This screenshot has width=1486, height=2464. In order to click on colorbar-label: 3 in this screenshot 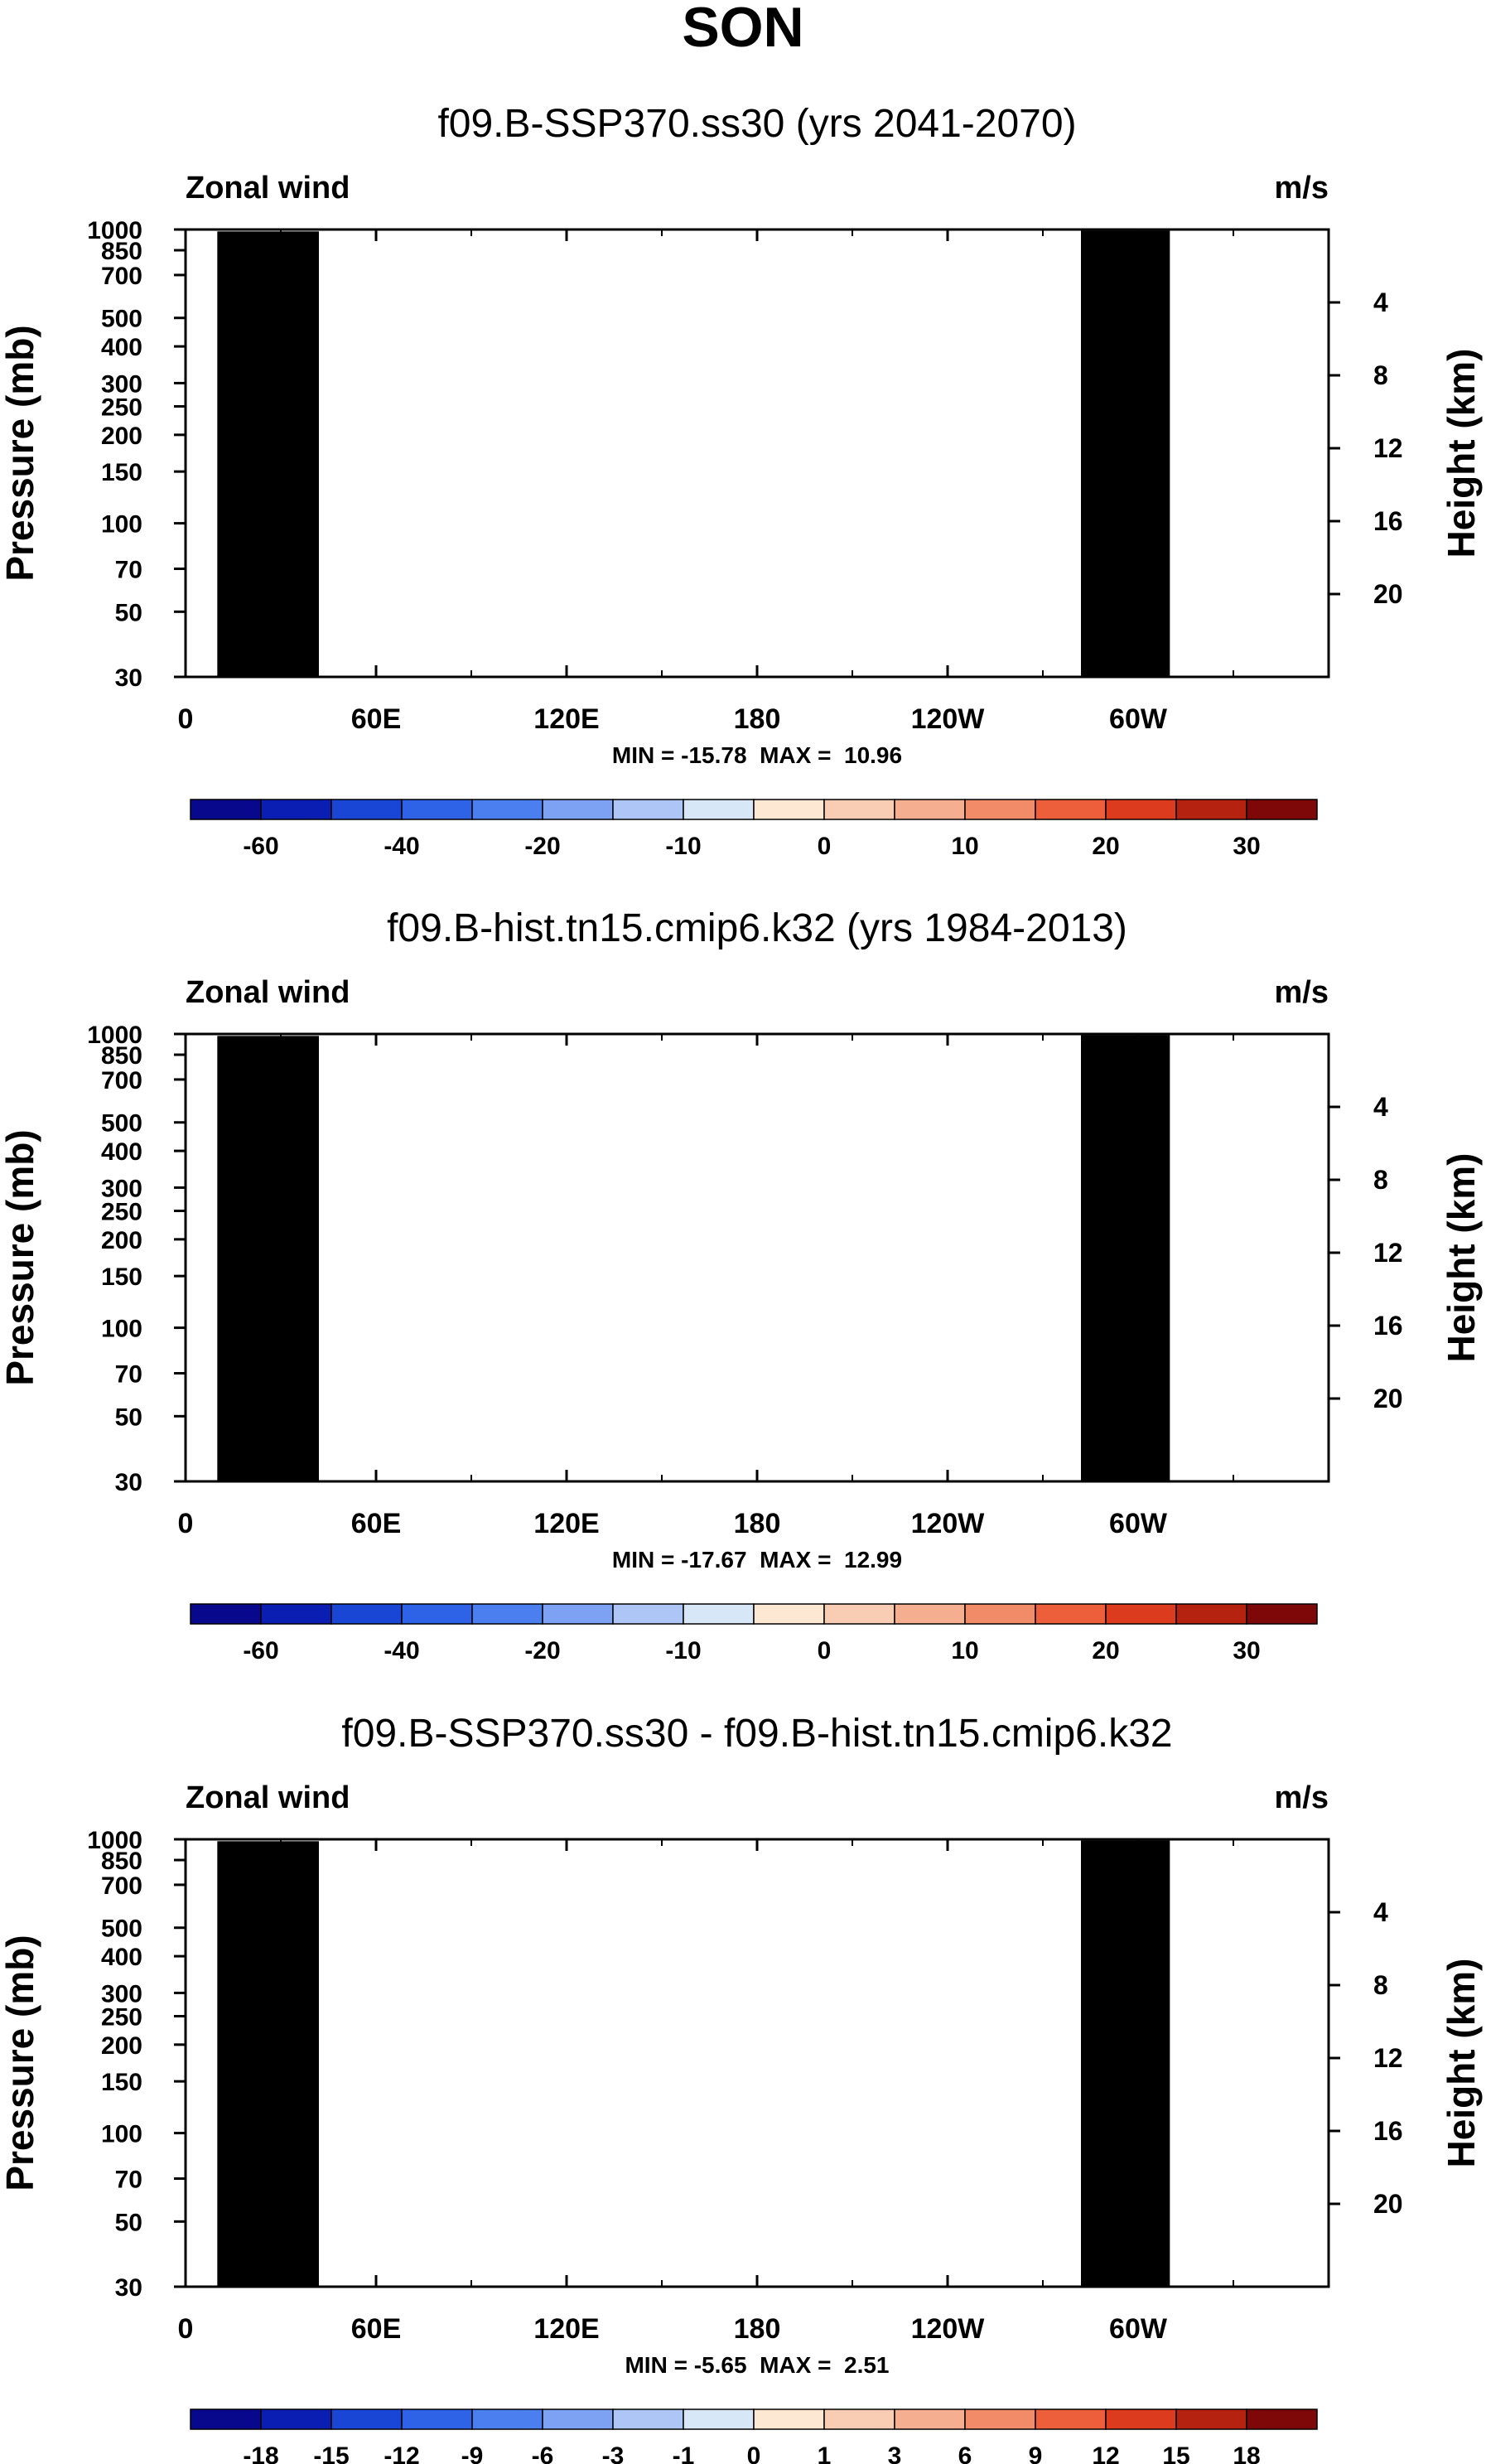, I will do `click(895, 2453)`.